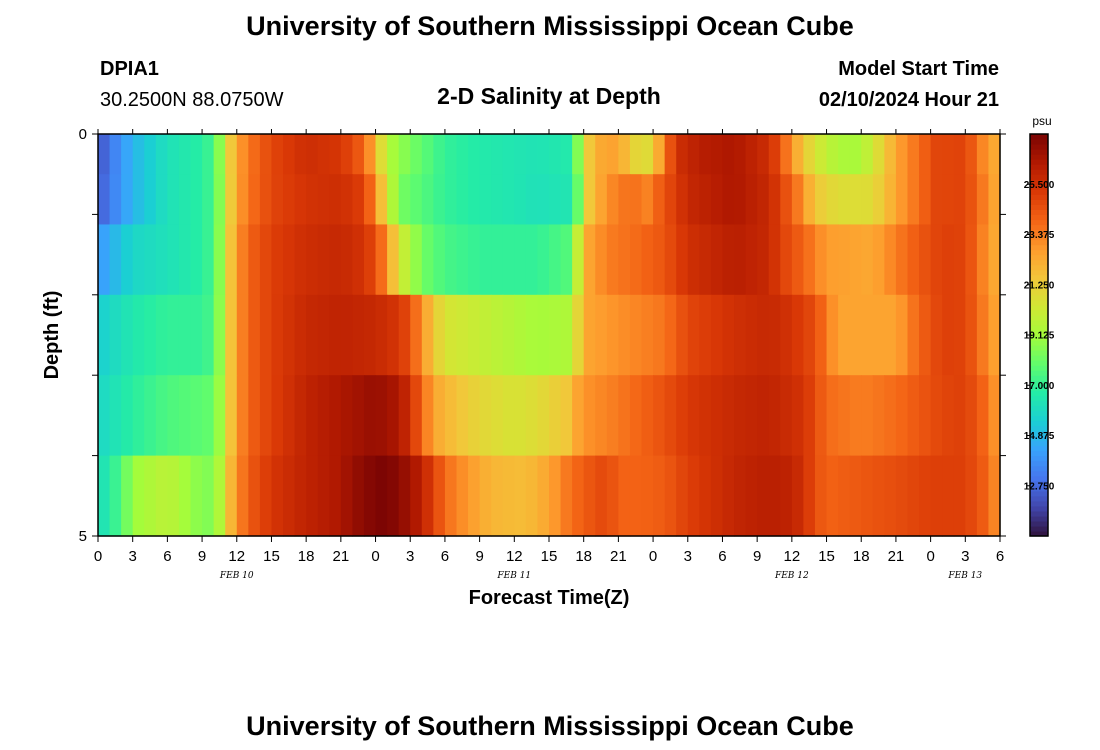  I want to click on x-tick-label: 15, so click(271, 556).